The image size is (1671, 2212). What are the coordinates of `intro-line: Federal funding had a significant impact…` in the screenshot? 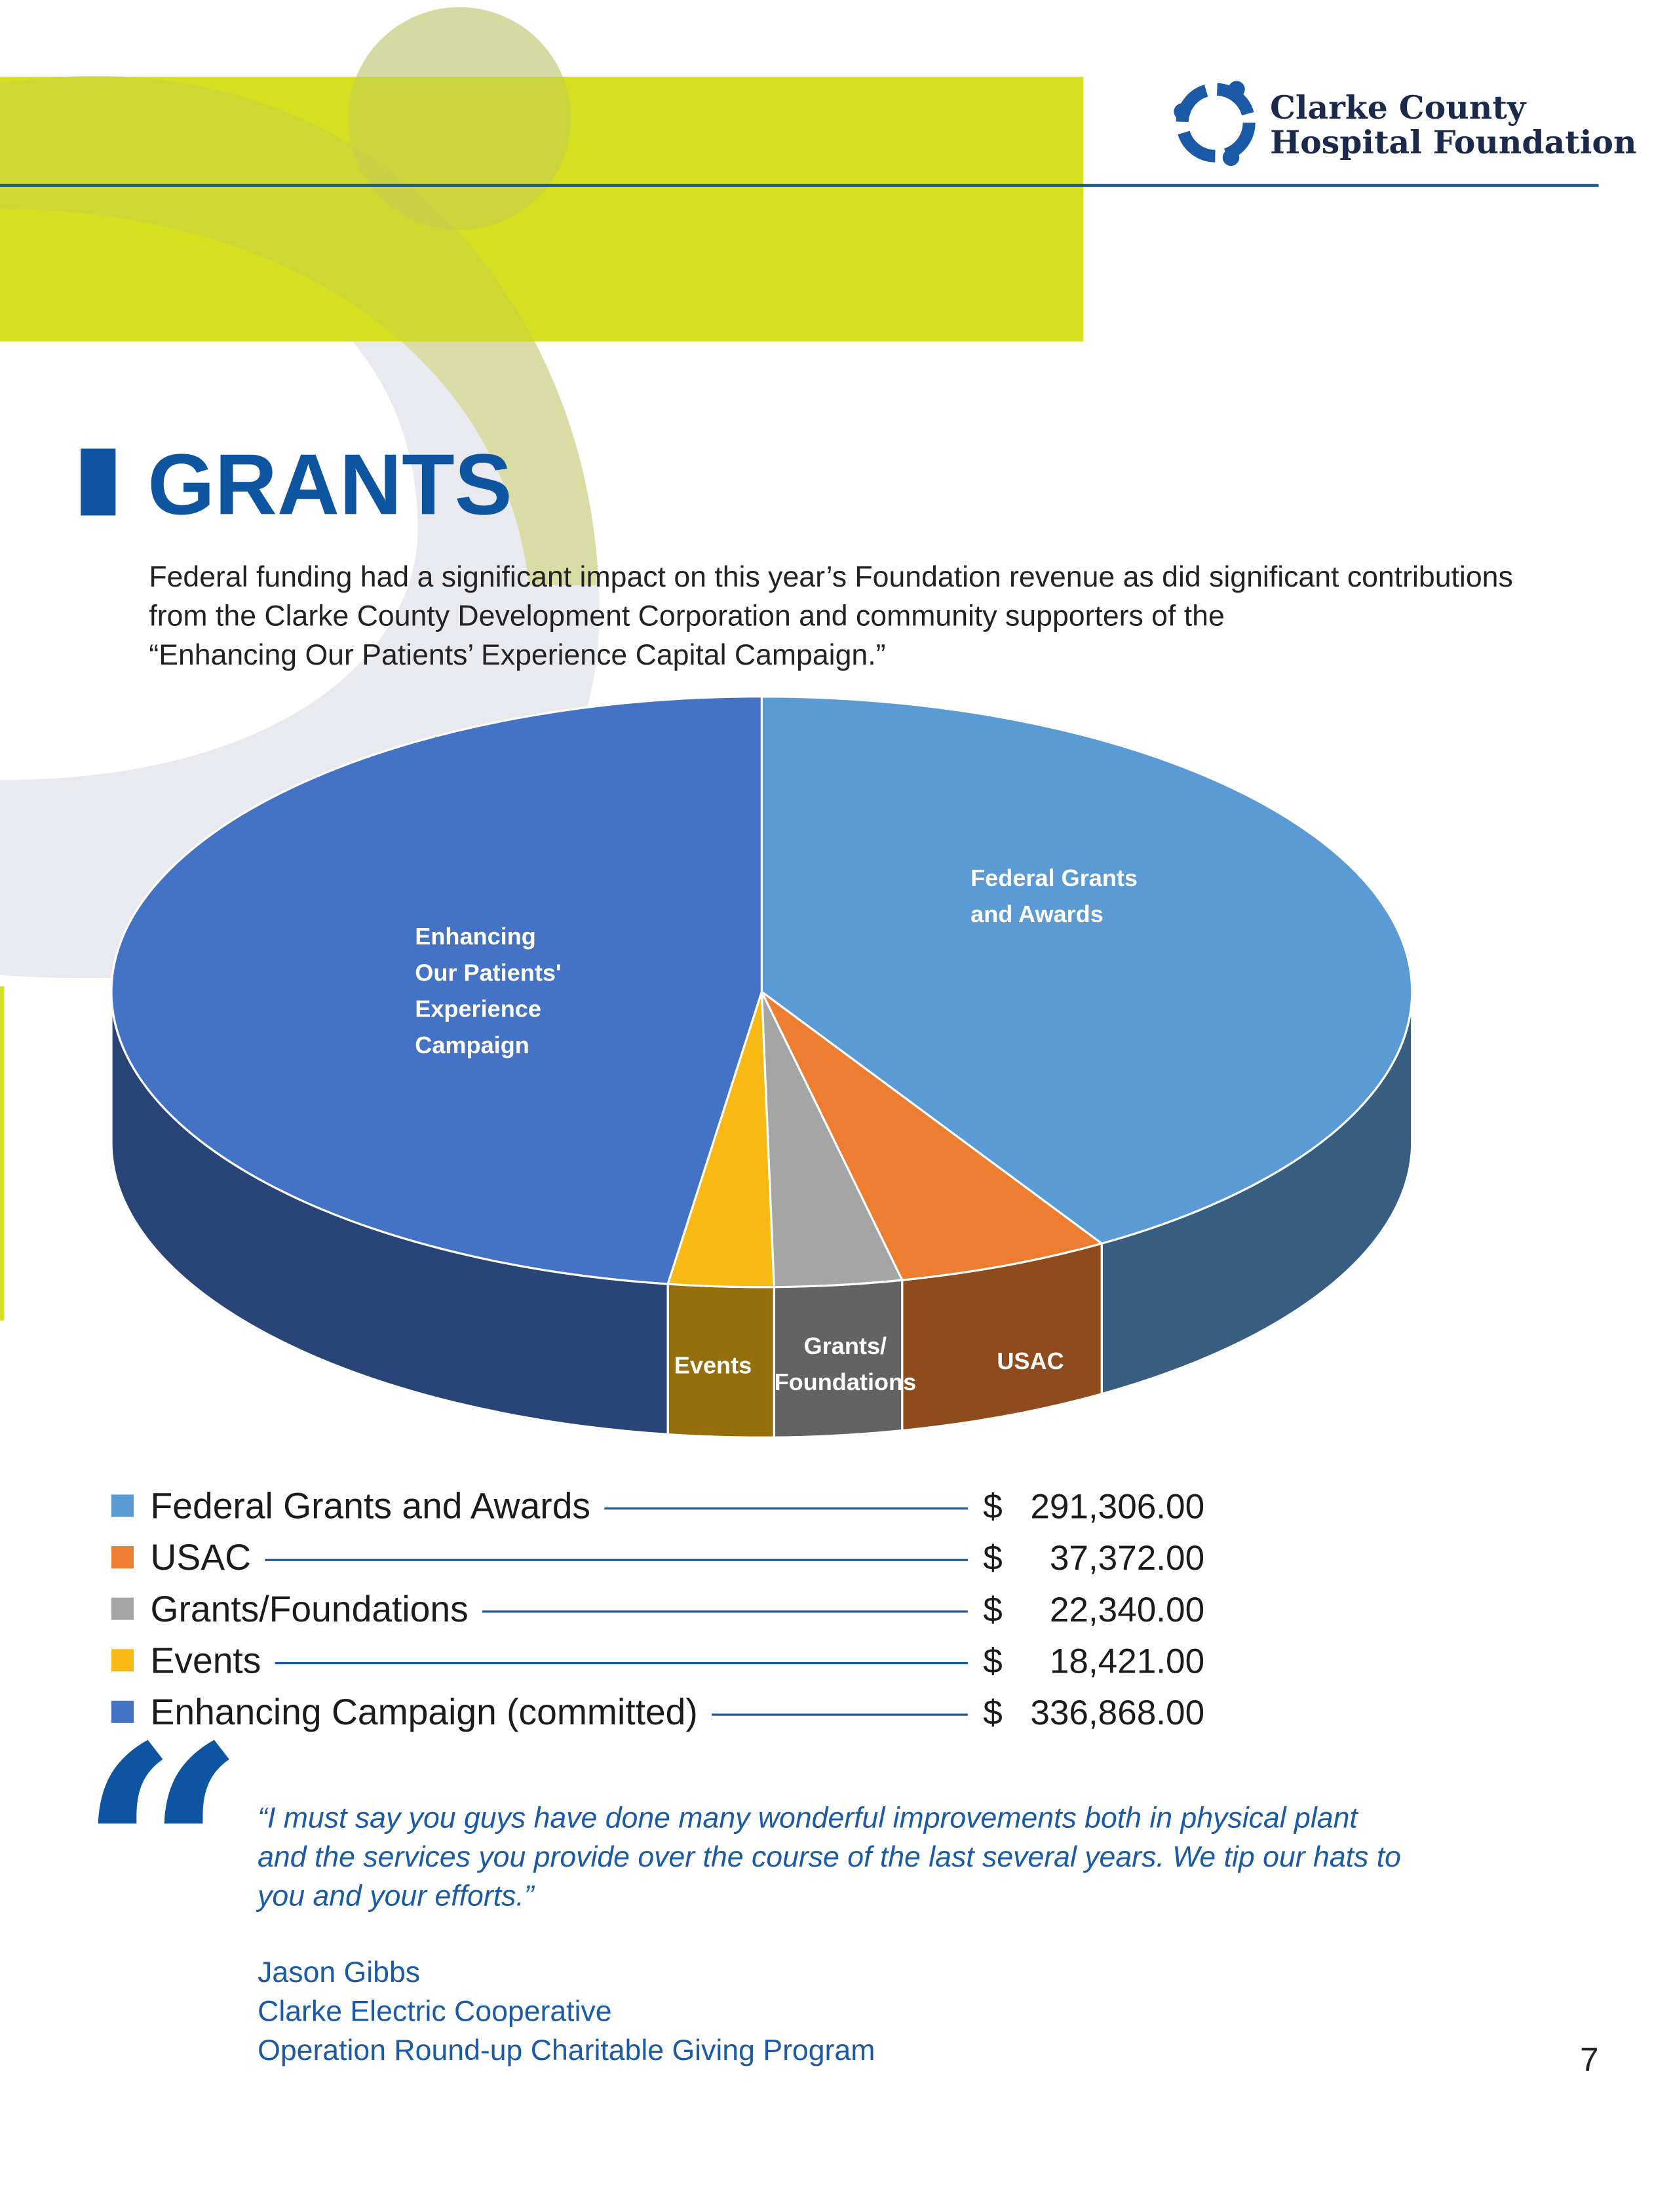 It's located at (830, 577).